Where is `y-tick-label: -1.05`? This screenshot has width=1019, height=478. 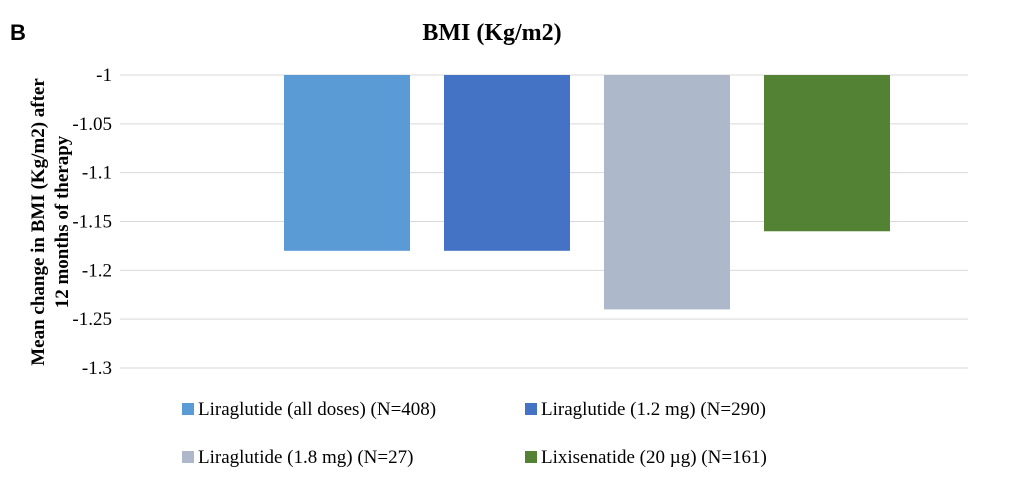
y-tick-label: -1.05 is located at coordinates (92, 124).